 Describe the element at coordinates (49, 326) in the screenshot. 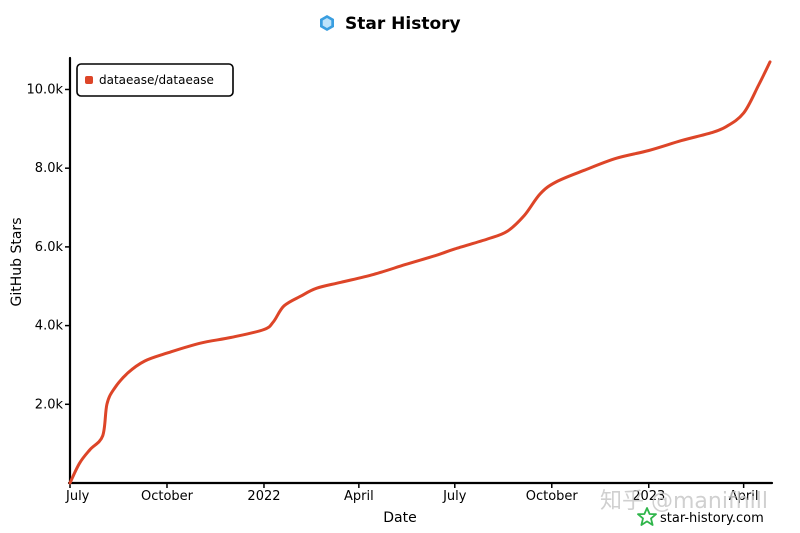

I see `y-tick-label: 4.0k` at that location.